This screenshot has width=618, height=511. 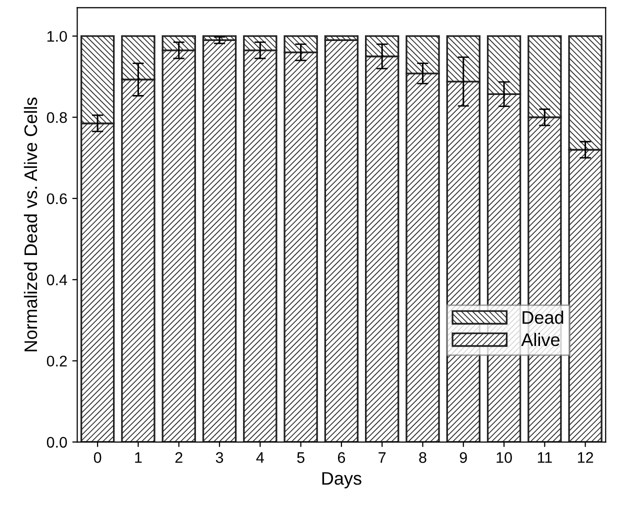 What do you see at coordinates (382, 457) in the screenshot?
I see `x-tick-label: 7` at bounding box center [382, 457].